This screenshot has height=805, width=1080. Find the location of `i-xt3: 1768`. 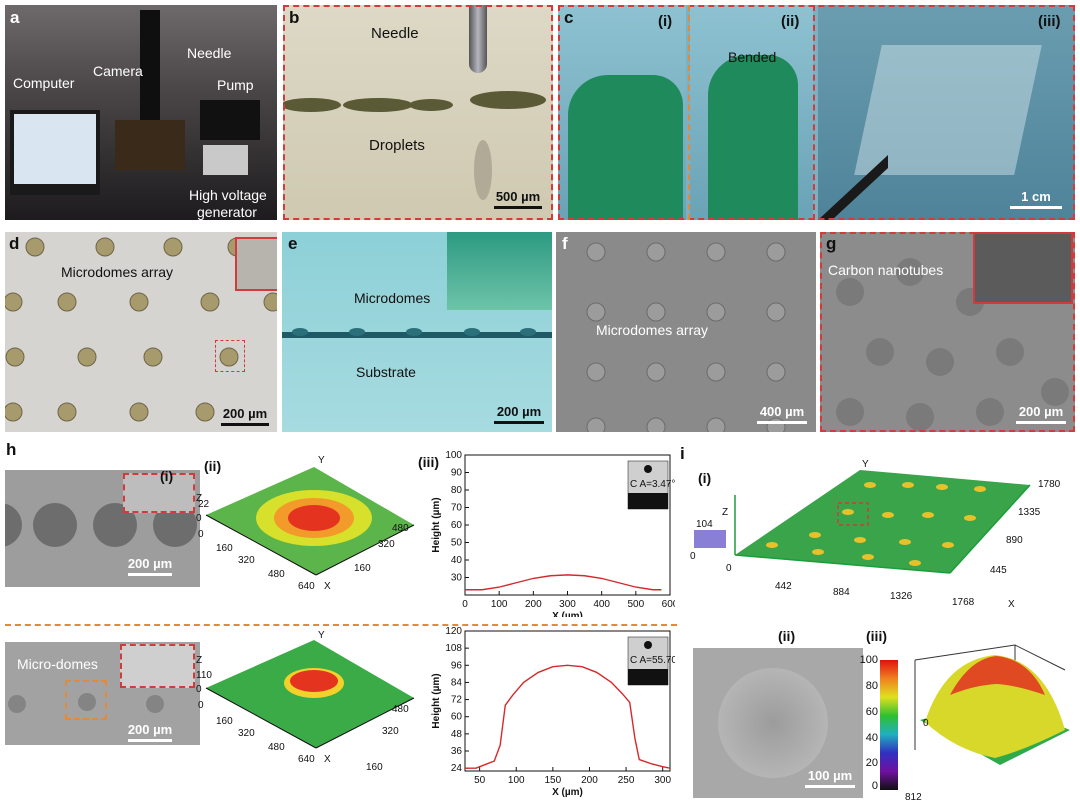

i-xt3: 1768 is located at coordinates (963, 602).